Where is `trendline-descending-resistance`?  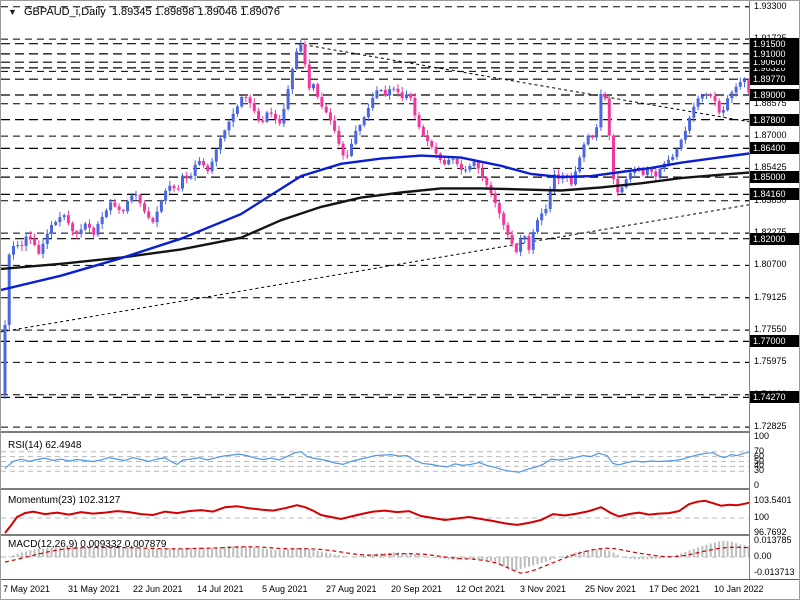 trendline-descending-resistance is located at coordinates (523, 83).